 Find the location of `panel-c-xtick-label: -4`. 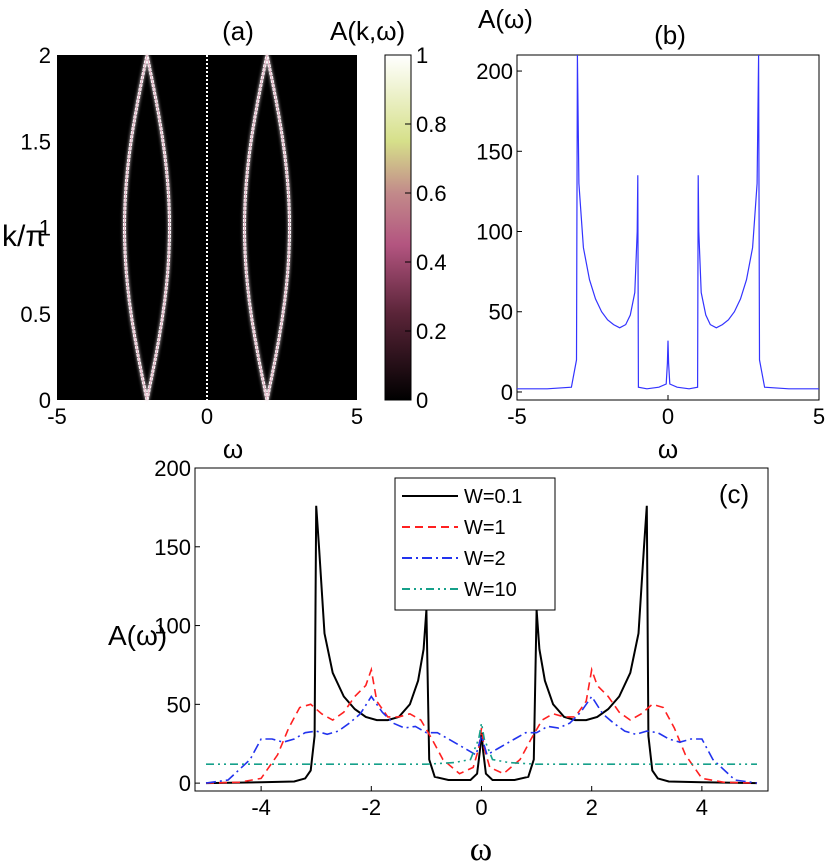

panel-c-xtick-label: -4 is located at coordinates (261, 807).